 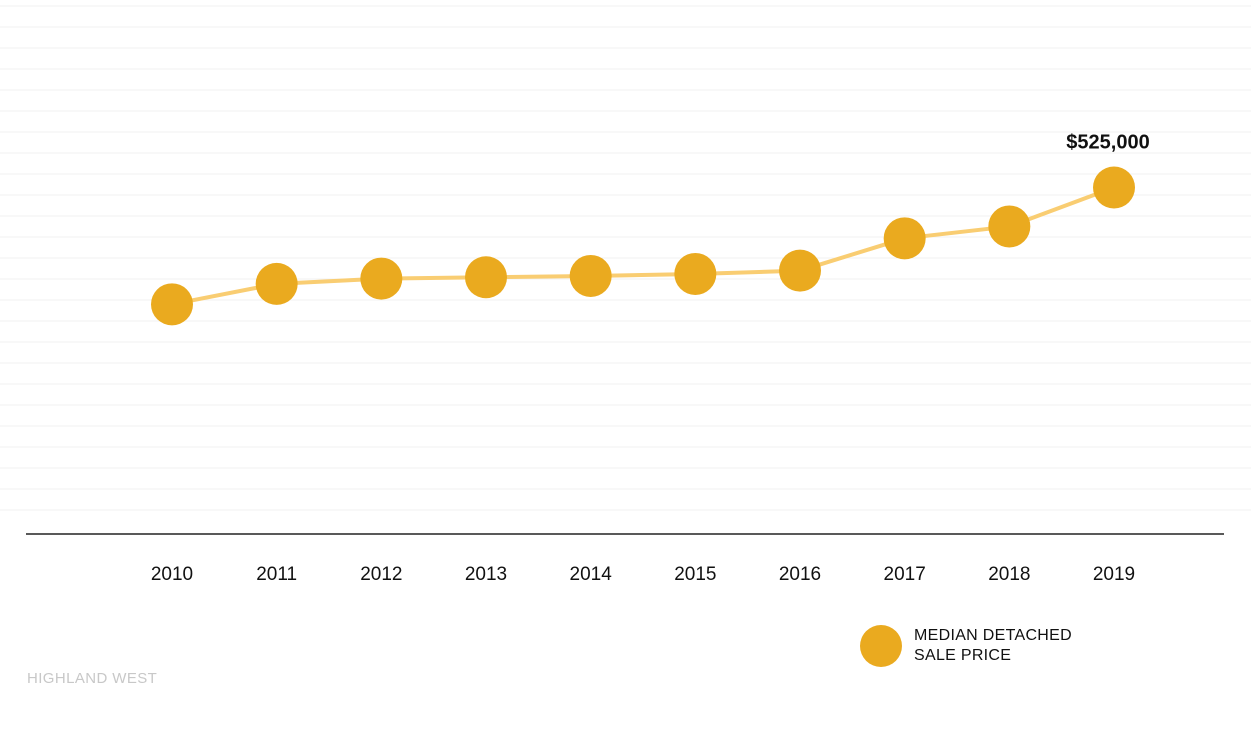 I want to click on data-point-2012, so click(x=381, y=278).